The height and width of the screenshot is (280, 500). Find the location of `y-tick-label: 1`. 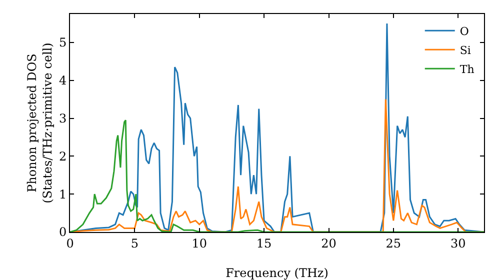

y-tick-label: 1 is located at coordinates (62, 194).